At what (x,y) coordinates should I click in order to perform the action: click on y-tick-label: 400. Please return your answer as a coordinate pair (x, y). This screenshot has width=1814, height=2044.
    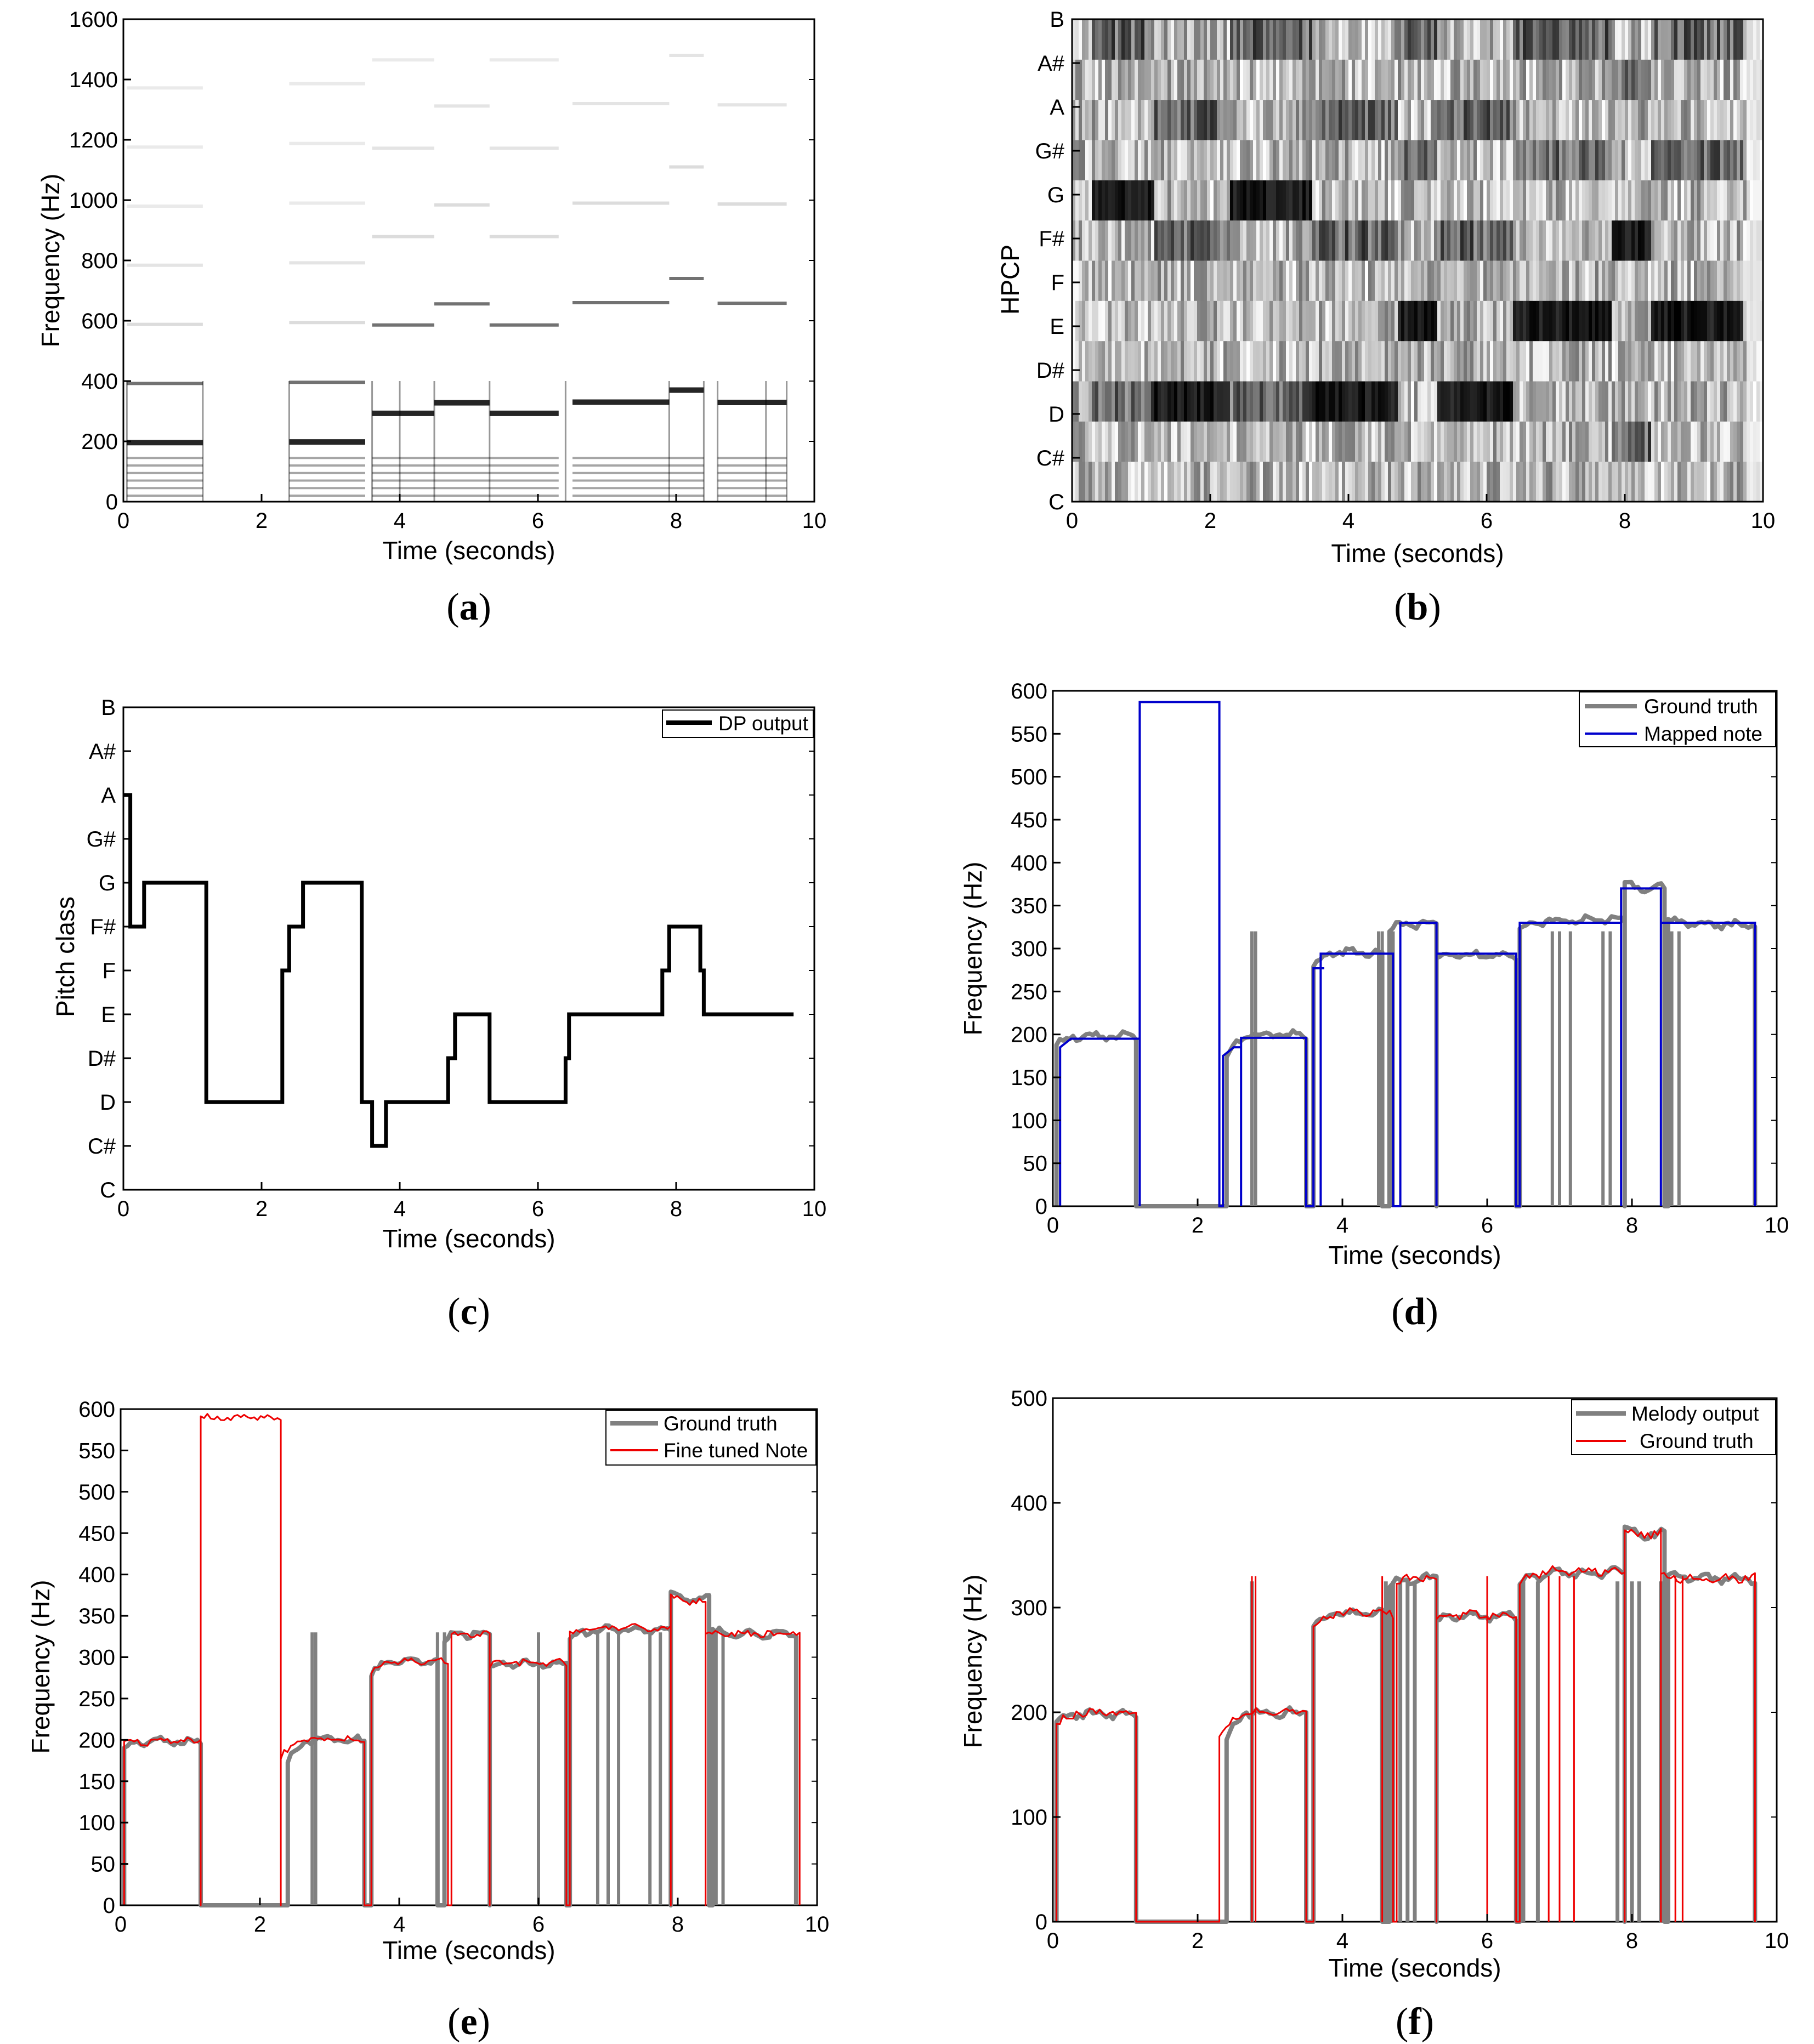
    Looking at the image, I should click on (96, 1575).